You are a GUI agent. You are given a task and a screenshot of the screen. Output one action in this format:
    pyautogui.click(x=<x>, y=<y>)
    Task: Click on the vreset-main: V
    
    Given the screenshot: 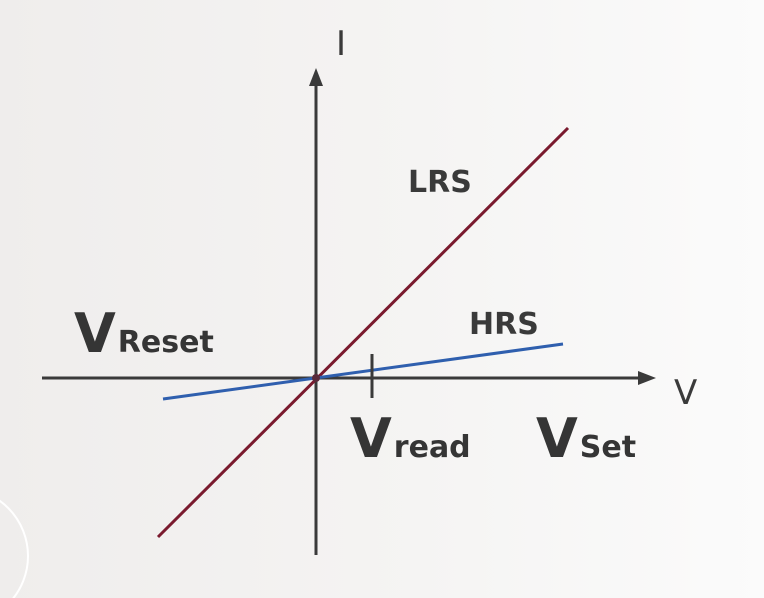 What is the action you would take?
    pyautogui.click(x=95, y=333)
    